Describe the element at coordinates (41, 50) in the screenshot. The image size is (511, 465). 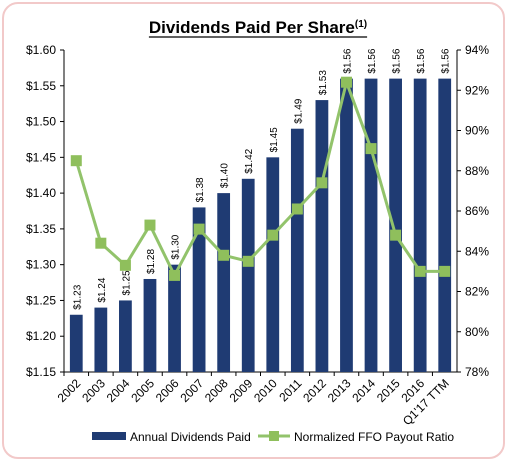
I see `y-left-tick-label: $1.60` at that location.